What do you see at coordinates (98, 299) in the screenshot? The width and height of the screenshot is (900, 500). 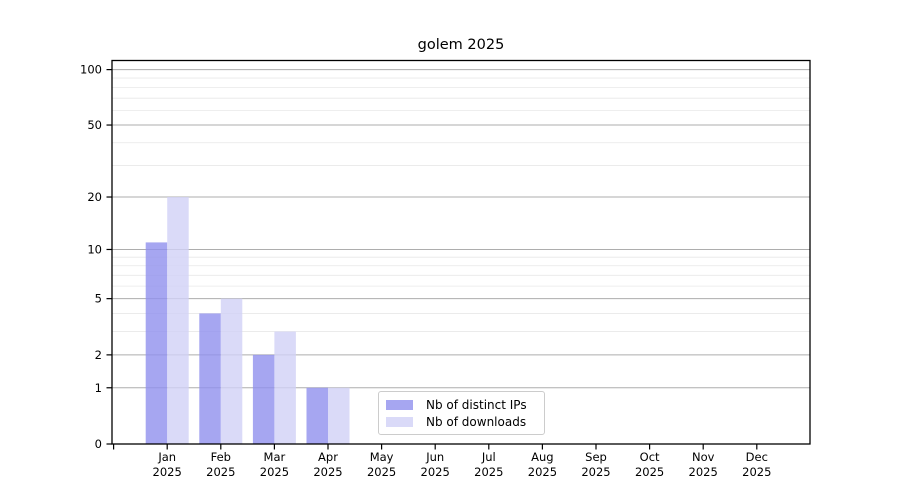 I see `y-tick-label: 5` at bounding box center [98, 299].